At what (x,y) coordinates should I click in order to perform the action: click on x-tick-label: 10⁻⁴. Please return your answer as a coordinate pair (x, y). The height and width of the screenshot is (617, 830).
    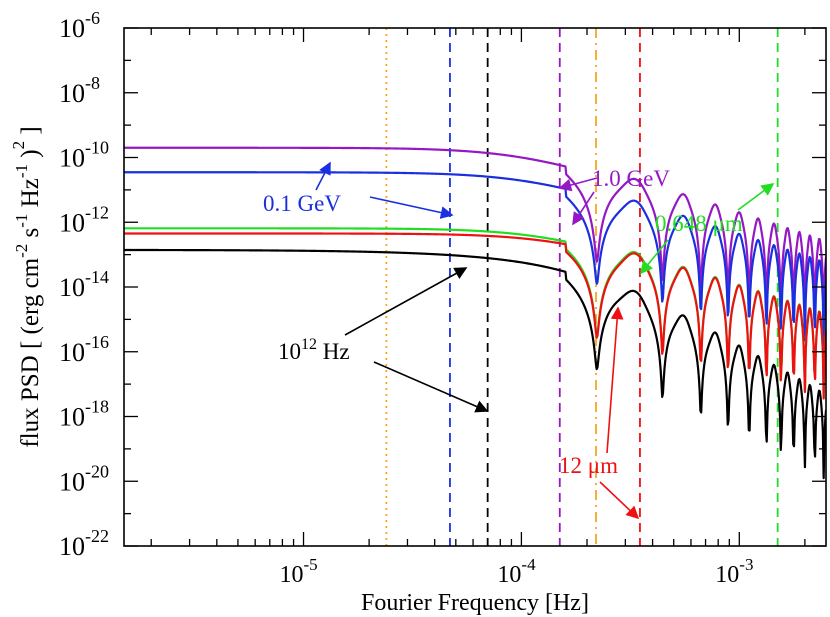
    Looking at the image, I should click on (516, 571).